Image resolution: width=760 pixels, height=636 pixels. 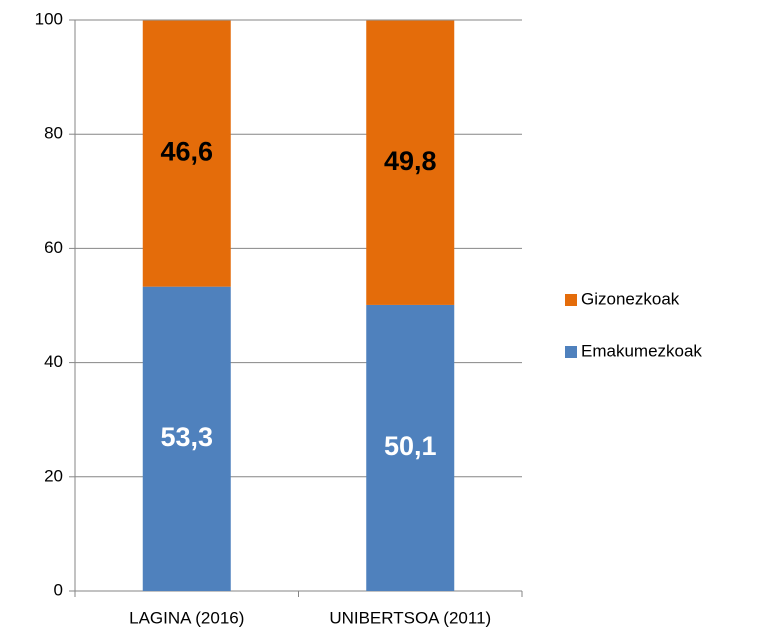 I want to click on y-tick-label: 20, so click(x=53, y=475).